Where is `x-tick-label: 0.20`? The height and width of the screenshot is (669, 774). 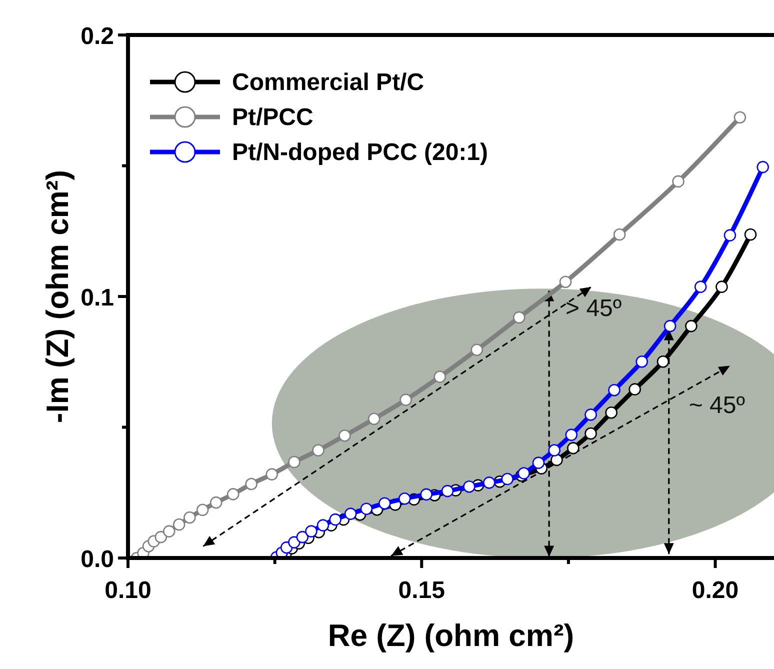 x-tick-label: 0.20 is located at coordinates (715, 590).